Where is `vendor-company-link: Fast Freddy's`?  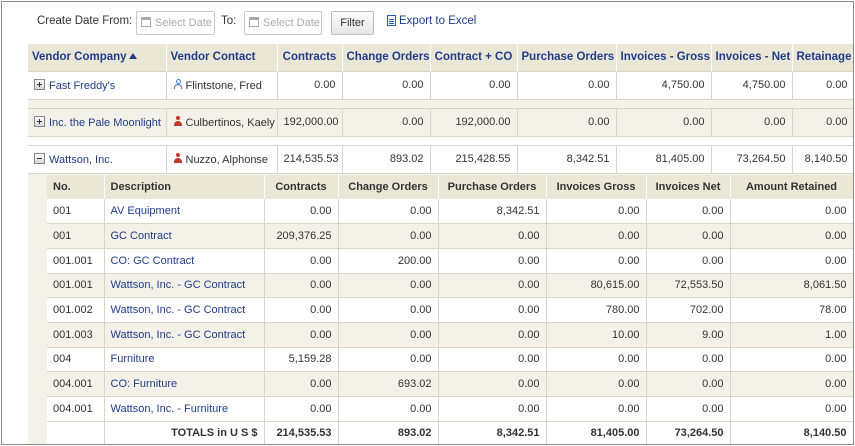 vendor-company-link: Fast Freddy's is located at coordinates (82, 85).